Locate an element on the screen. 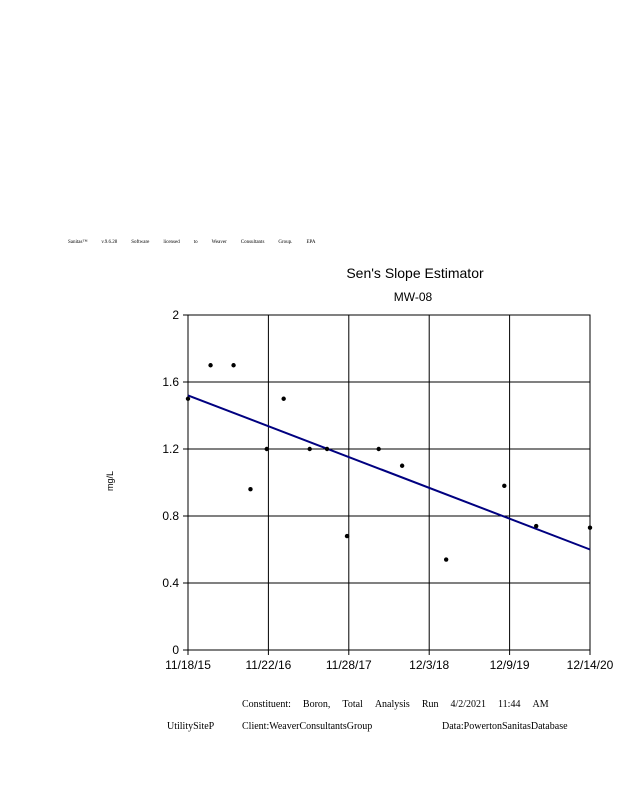 The image size is (618, 800). footer-word: Run is located at coordinates (430, 704).